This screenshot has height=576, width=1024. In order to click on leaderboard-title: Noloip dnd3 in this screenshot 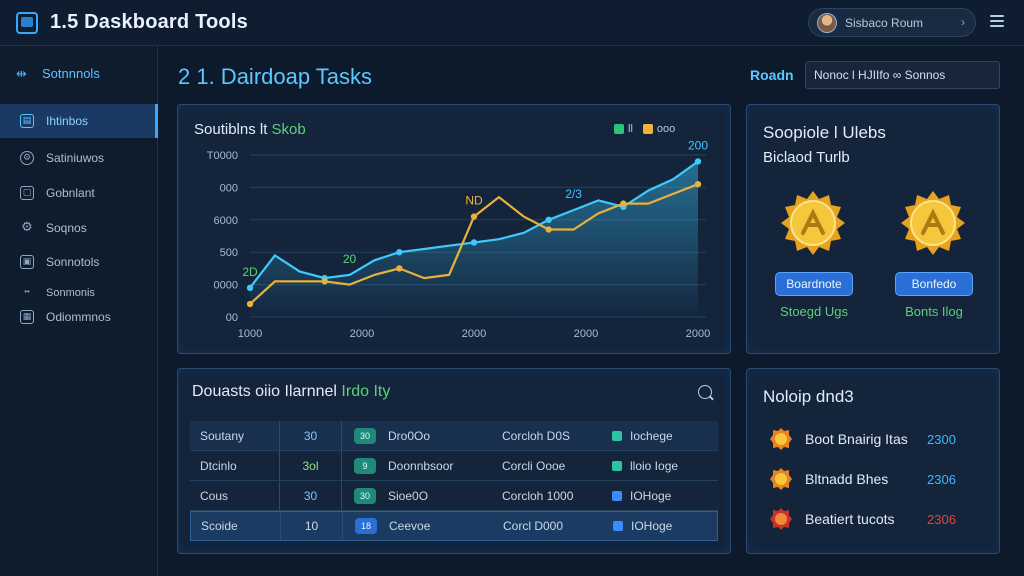, I will do `click(808, 396)`.